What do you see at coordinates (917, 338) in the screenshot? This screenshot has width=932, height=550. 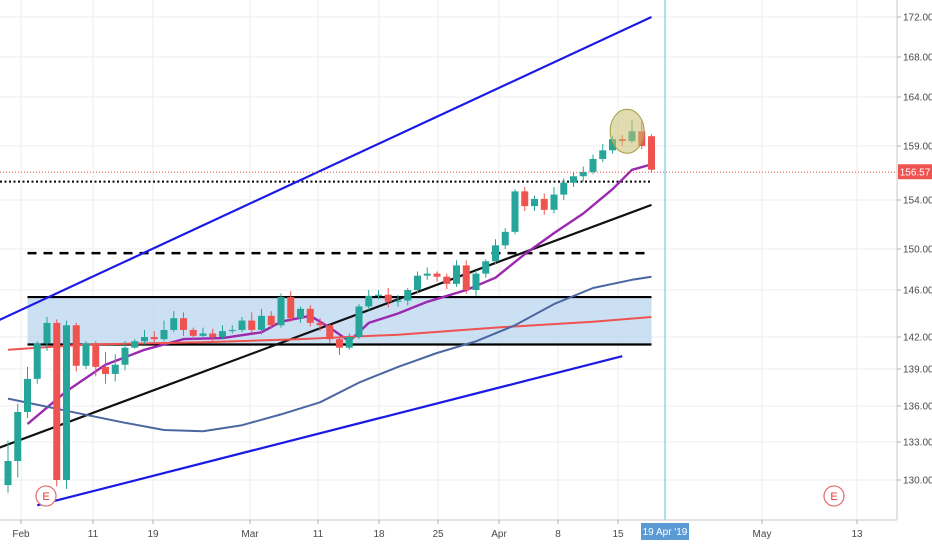 I see `price-tick-label: 142.00` at bounding box center [917, 338].